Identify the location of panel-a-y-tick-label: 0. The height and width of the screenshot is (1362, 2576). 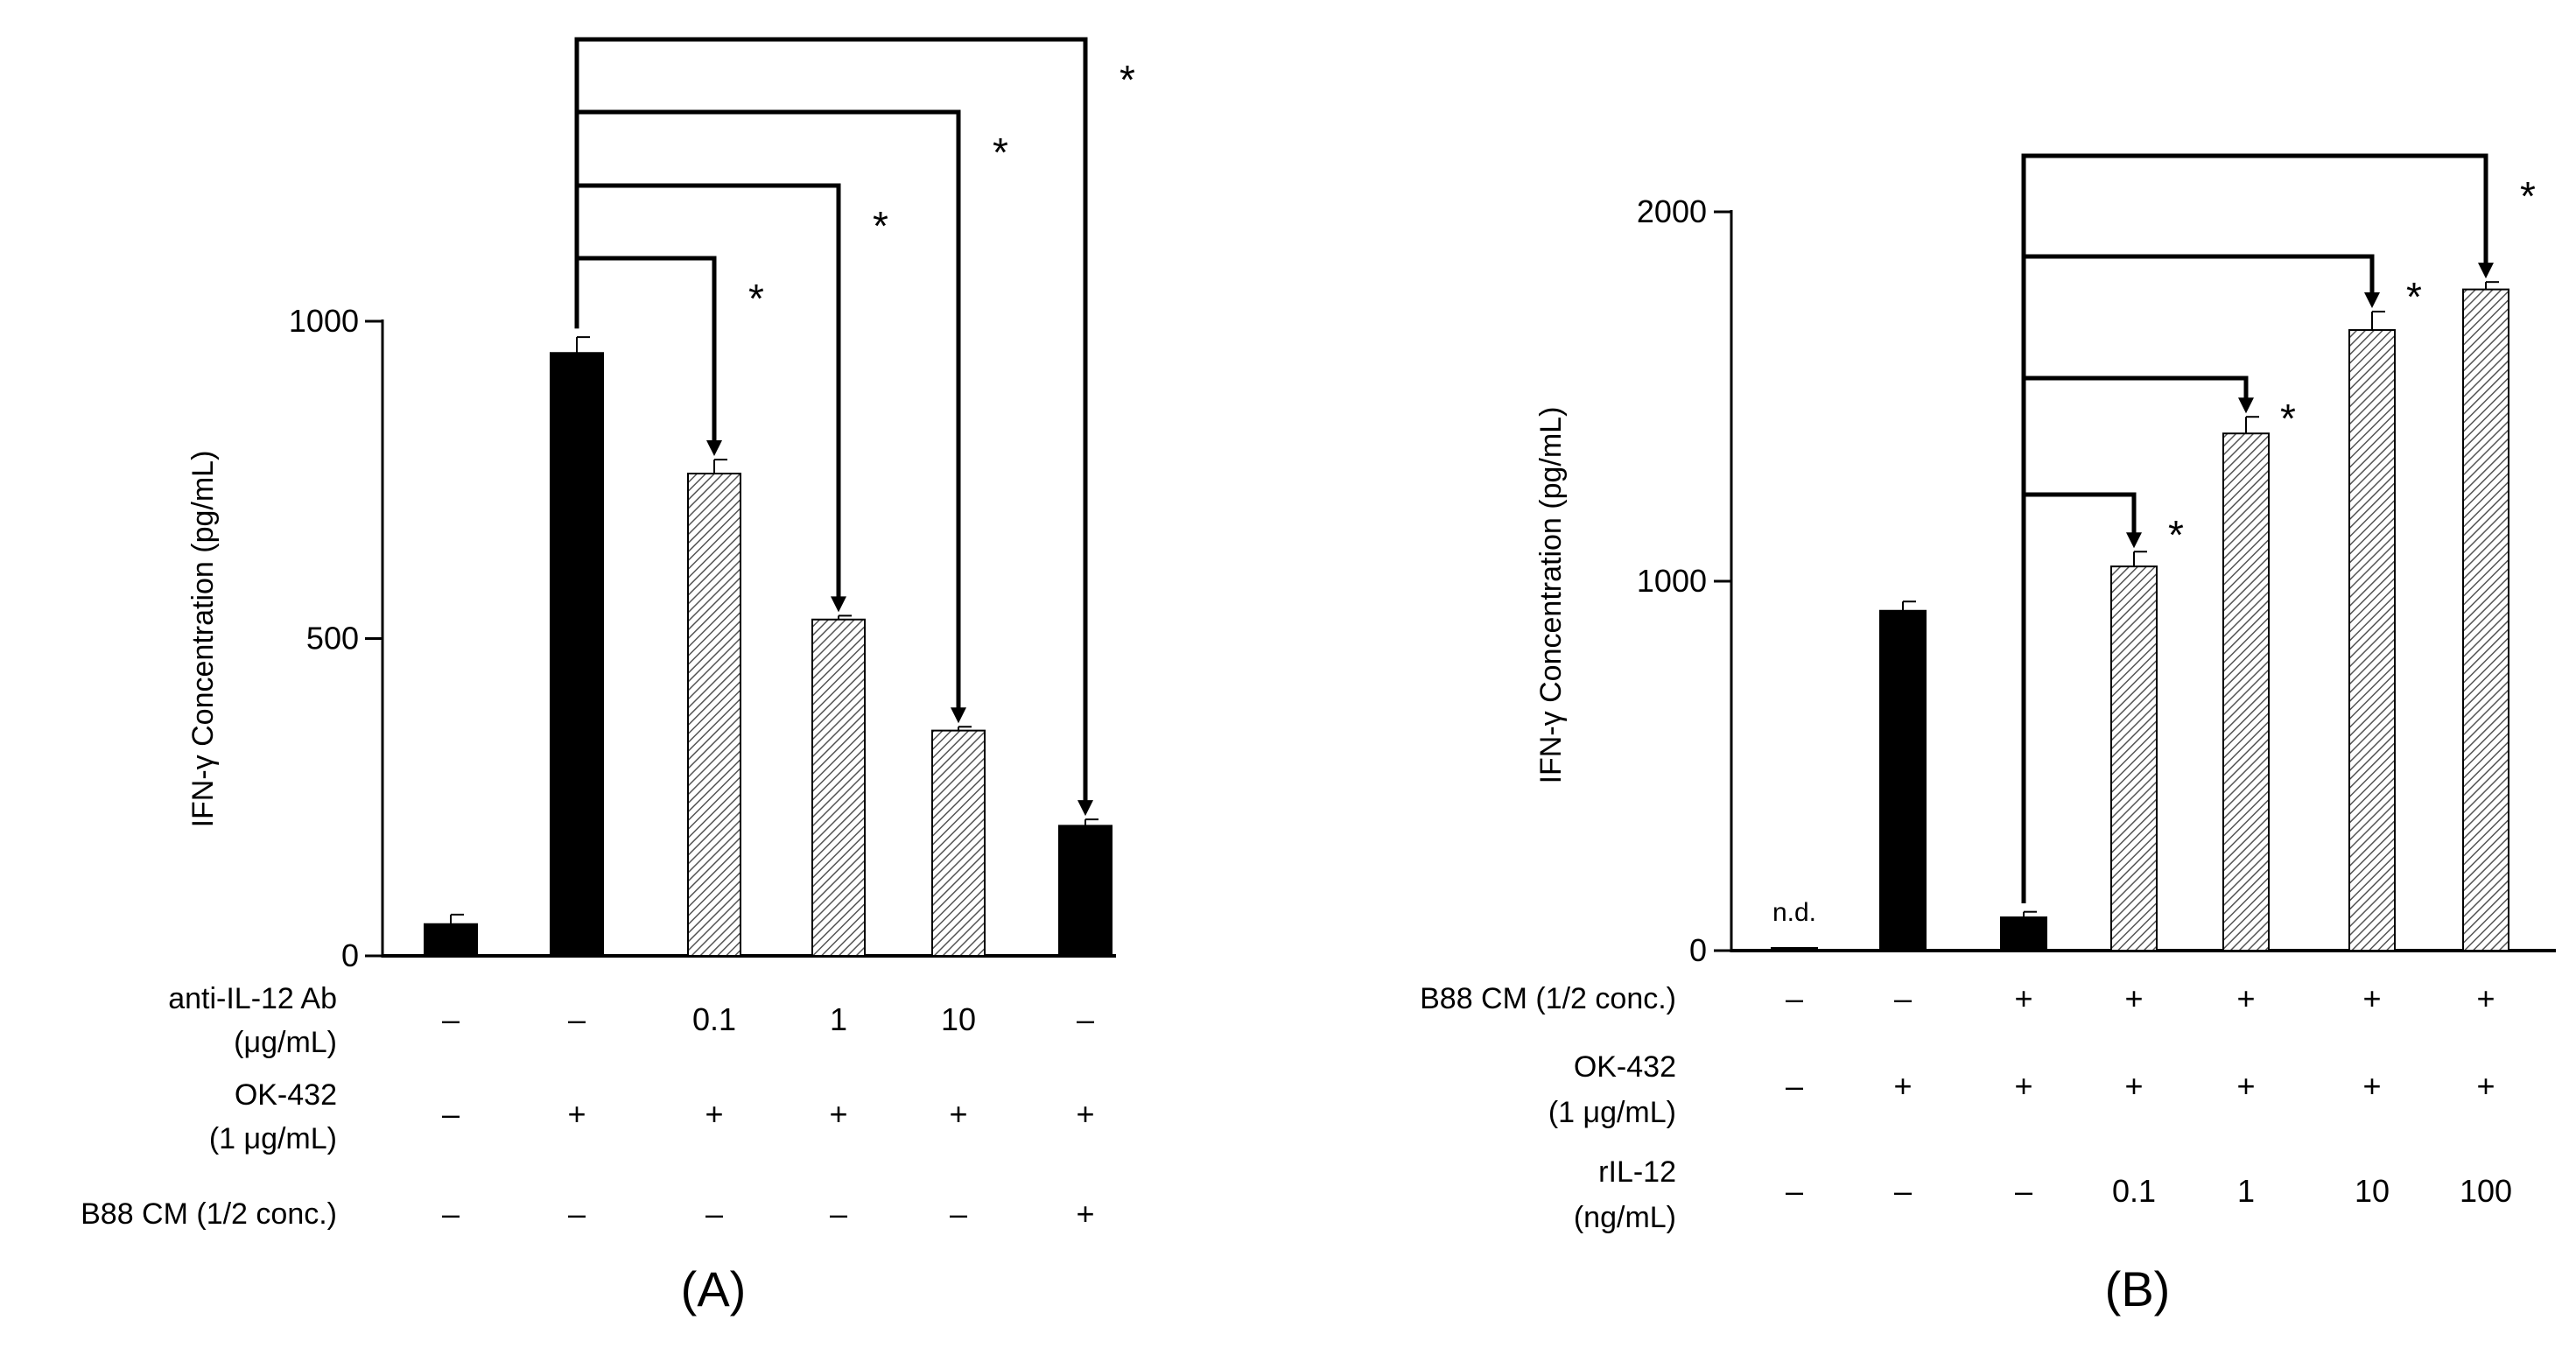
(350, 955).